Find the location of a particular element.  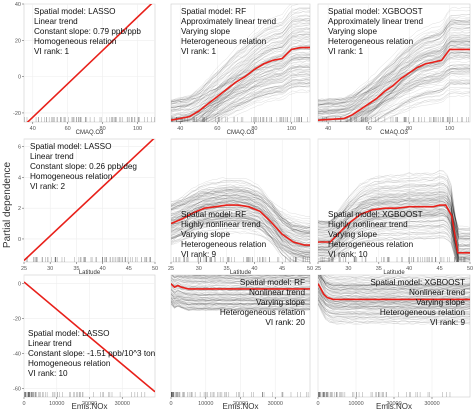

x-axis-label: Latitude is located at coordinates (90, 273).